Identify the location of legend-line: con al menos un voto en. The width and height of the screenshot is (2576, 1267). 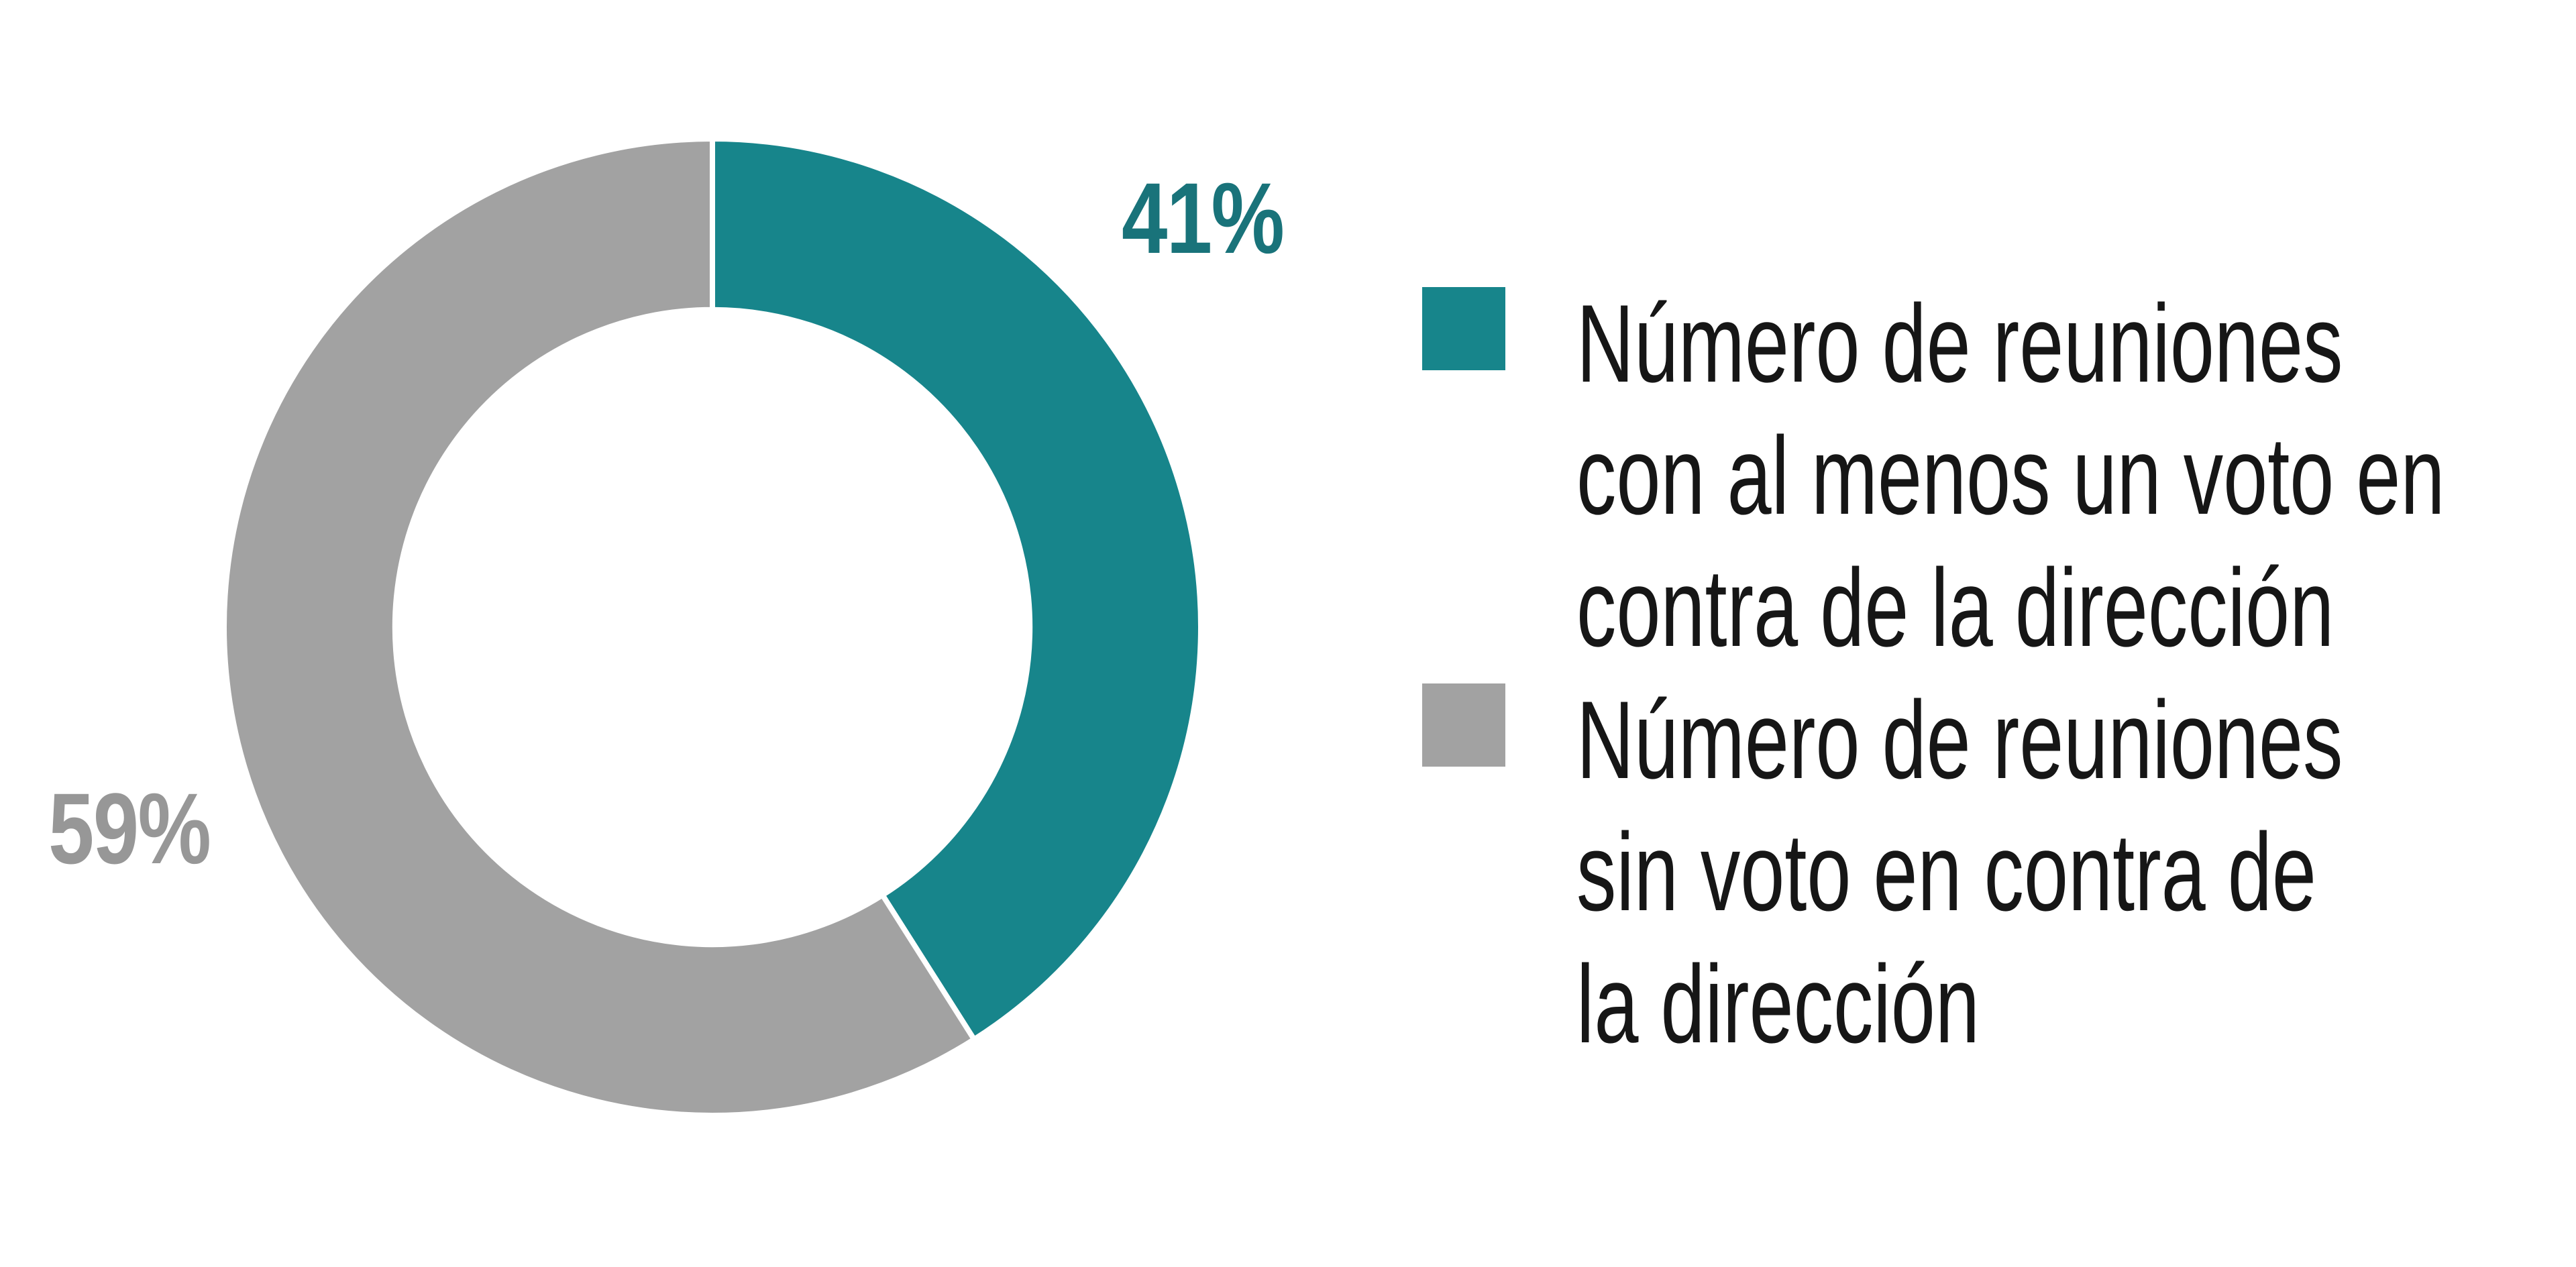
(2010, 476).